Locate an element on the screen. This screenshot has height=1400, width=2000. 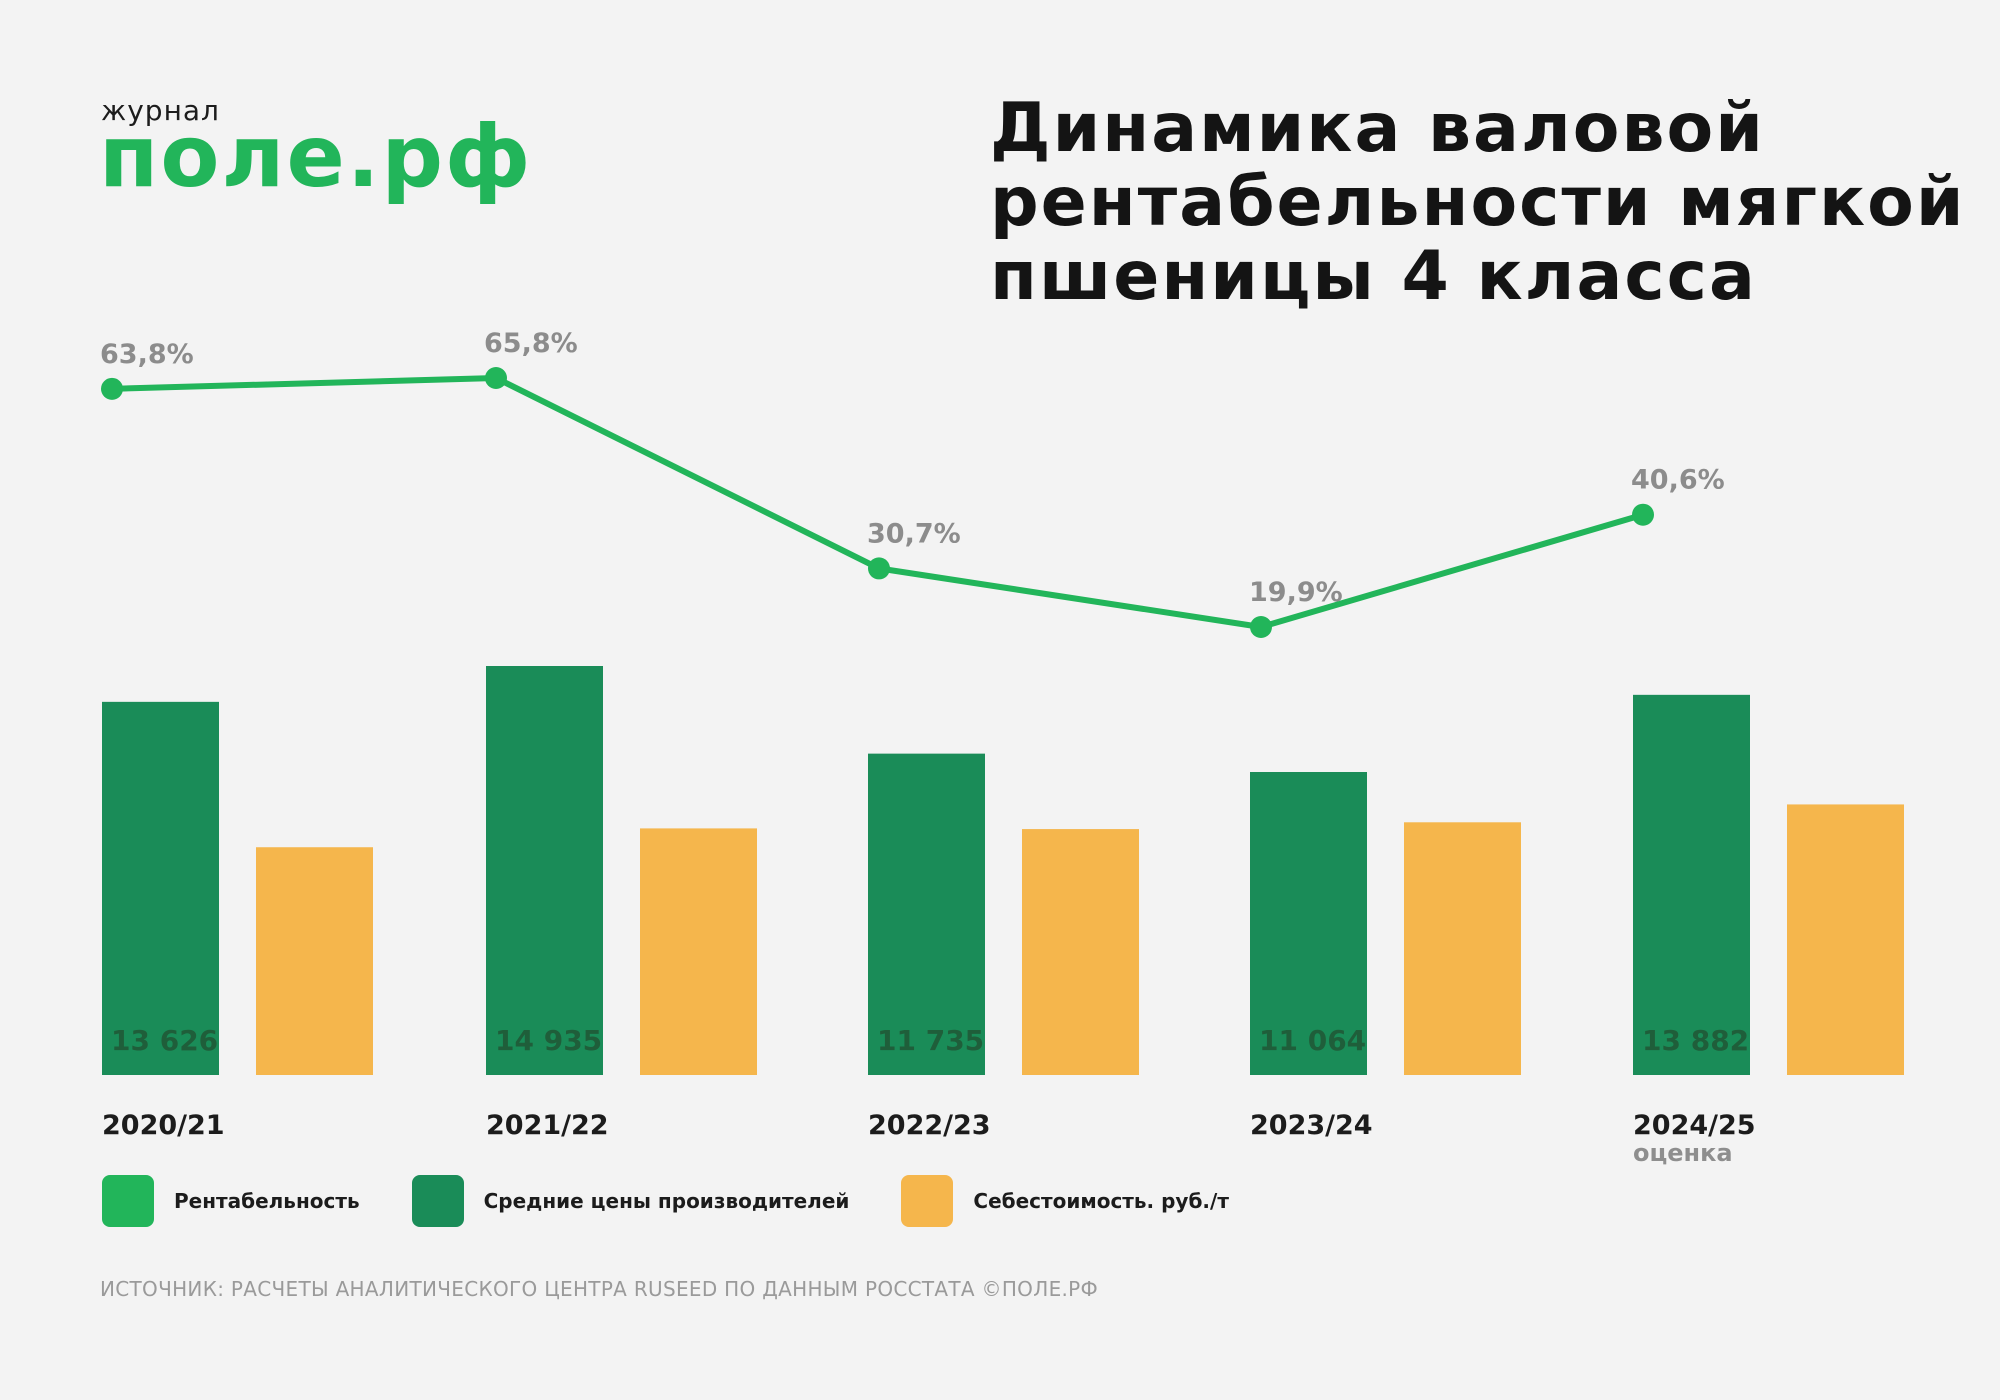
category-label: 2022/23 is located at coordinates (929, 1125).